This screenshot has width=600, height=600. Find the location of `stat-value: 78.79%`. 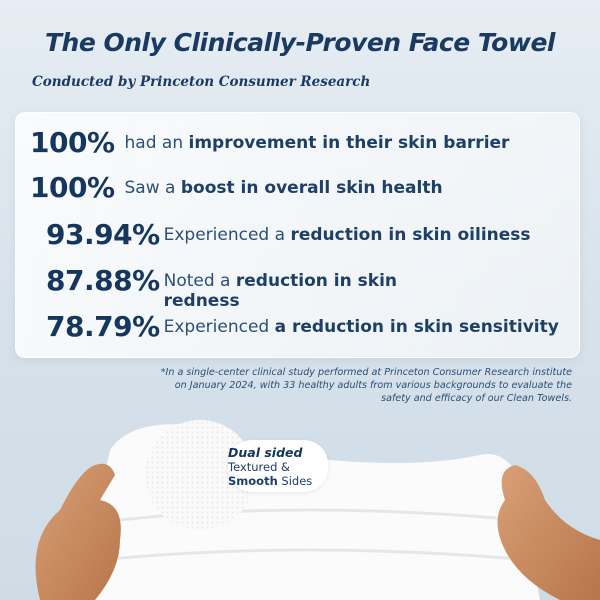

stat-value: 78.79% is located at coordinates (103, 326).